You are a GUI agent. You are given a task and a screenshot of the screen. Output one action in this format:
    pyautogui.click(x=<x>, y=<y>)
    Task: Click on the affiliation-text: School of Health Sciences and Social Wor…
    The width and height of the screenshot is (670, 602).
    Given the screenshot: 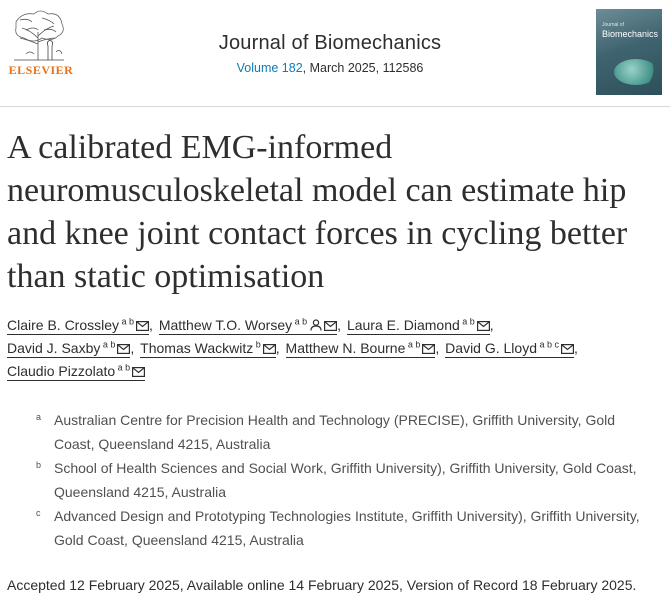 What is the action you would take?
    pyautogui.click(x=345, y=480)
    